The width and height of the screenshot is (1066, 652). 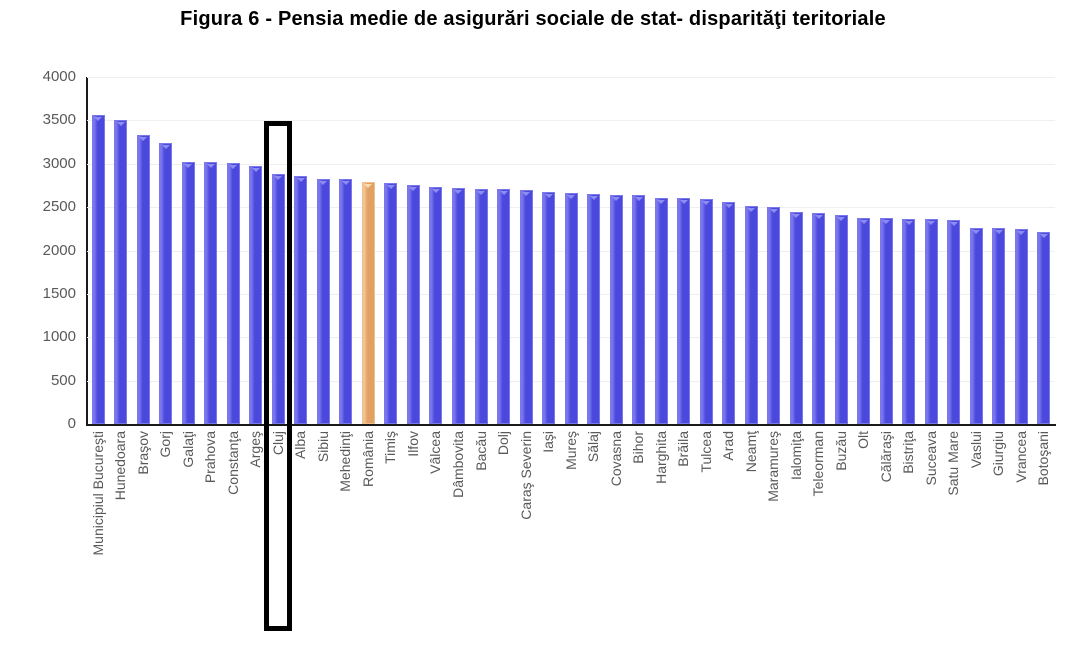 What do you see at coordinates (87, 251) in the screenshot?
I see `y-axis-line` at bounding box center [87, 251].